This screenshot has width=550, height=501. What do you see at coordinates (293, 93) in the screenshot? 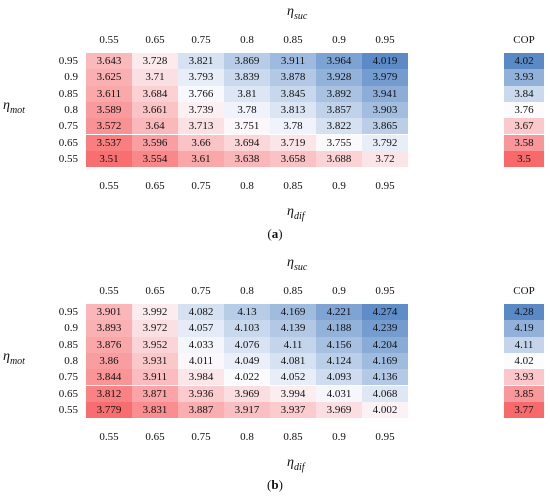
I see `heatmap-cell: 3.845` at bounding box center [293, 93].